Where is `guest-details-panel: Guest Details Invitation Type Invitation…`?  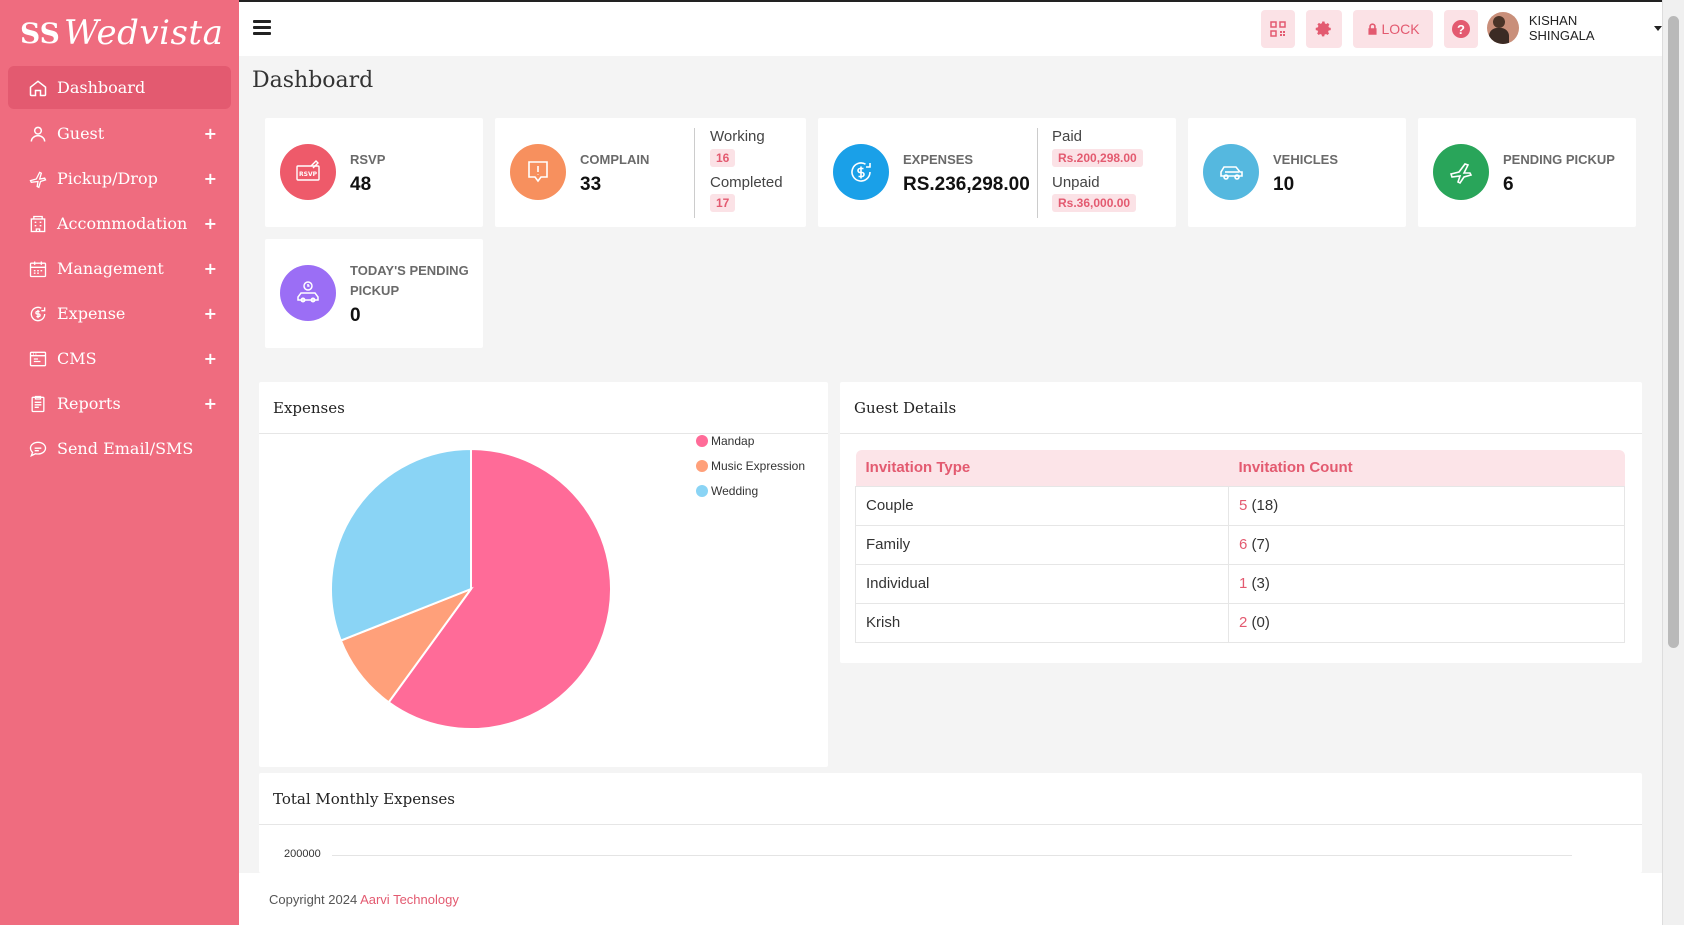
guest-details-panel: Guest Details Invitation Type Invitation… is located at coordinates (1241, 522).